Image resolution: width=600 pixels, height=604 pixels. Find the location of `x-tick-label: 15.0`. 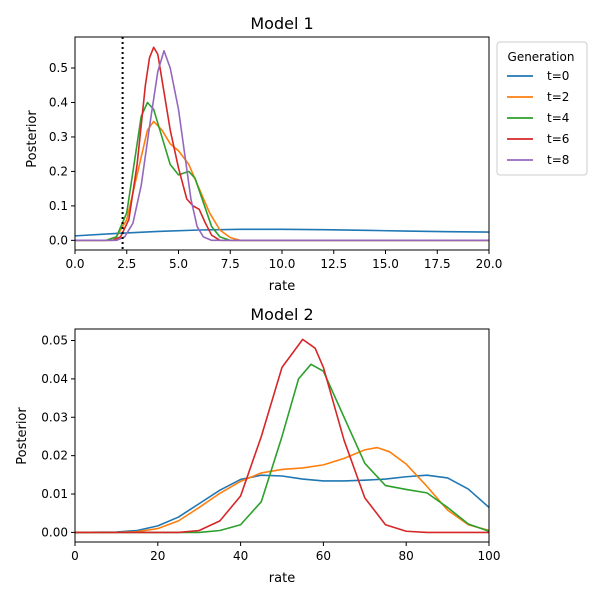

x-tick-label: 15.0 is located at coordinates (385, 264).